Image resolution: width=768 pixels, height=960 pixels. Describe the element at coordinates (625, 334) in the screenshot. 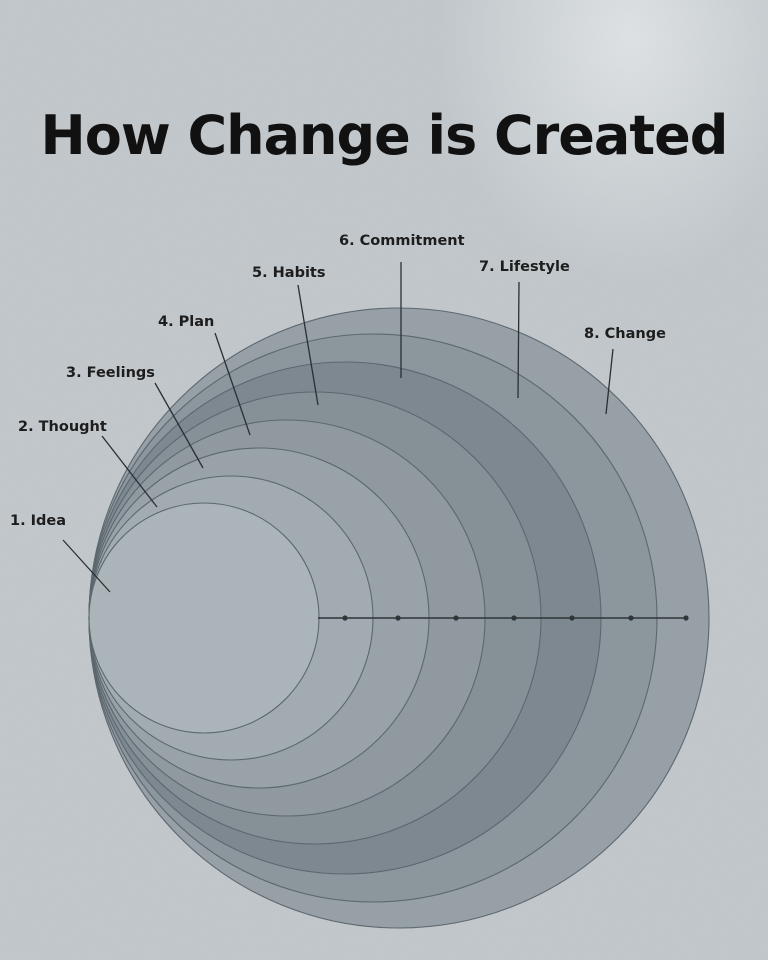

I see `stage-label-8: 8. Change` at that location.